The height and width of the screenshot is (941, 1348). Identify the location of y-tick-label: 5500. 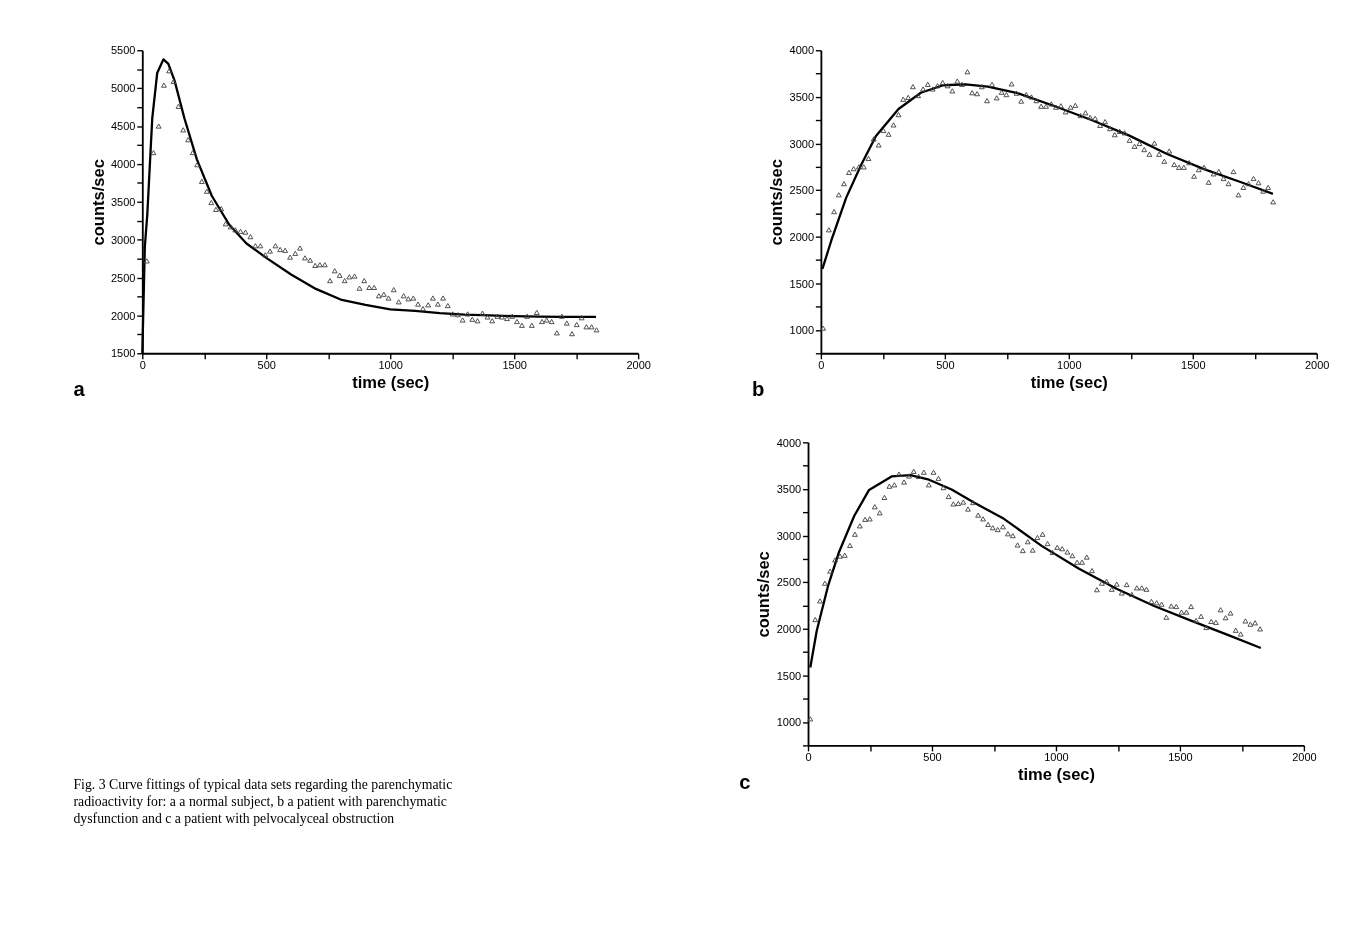
(123, 50).